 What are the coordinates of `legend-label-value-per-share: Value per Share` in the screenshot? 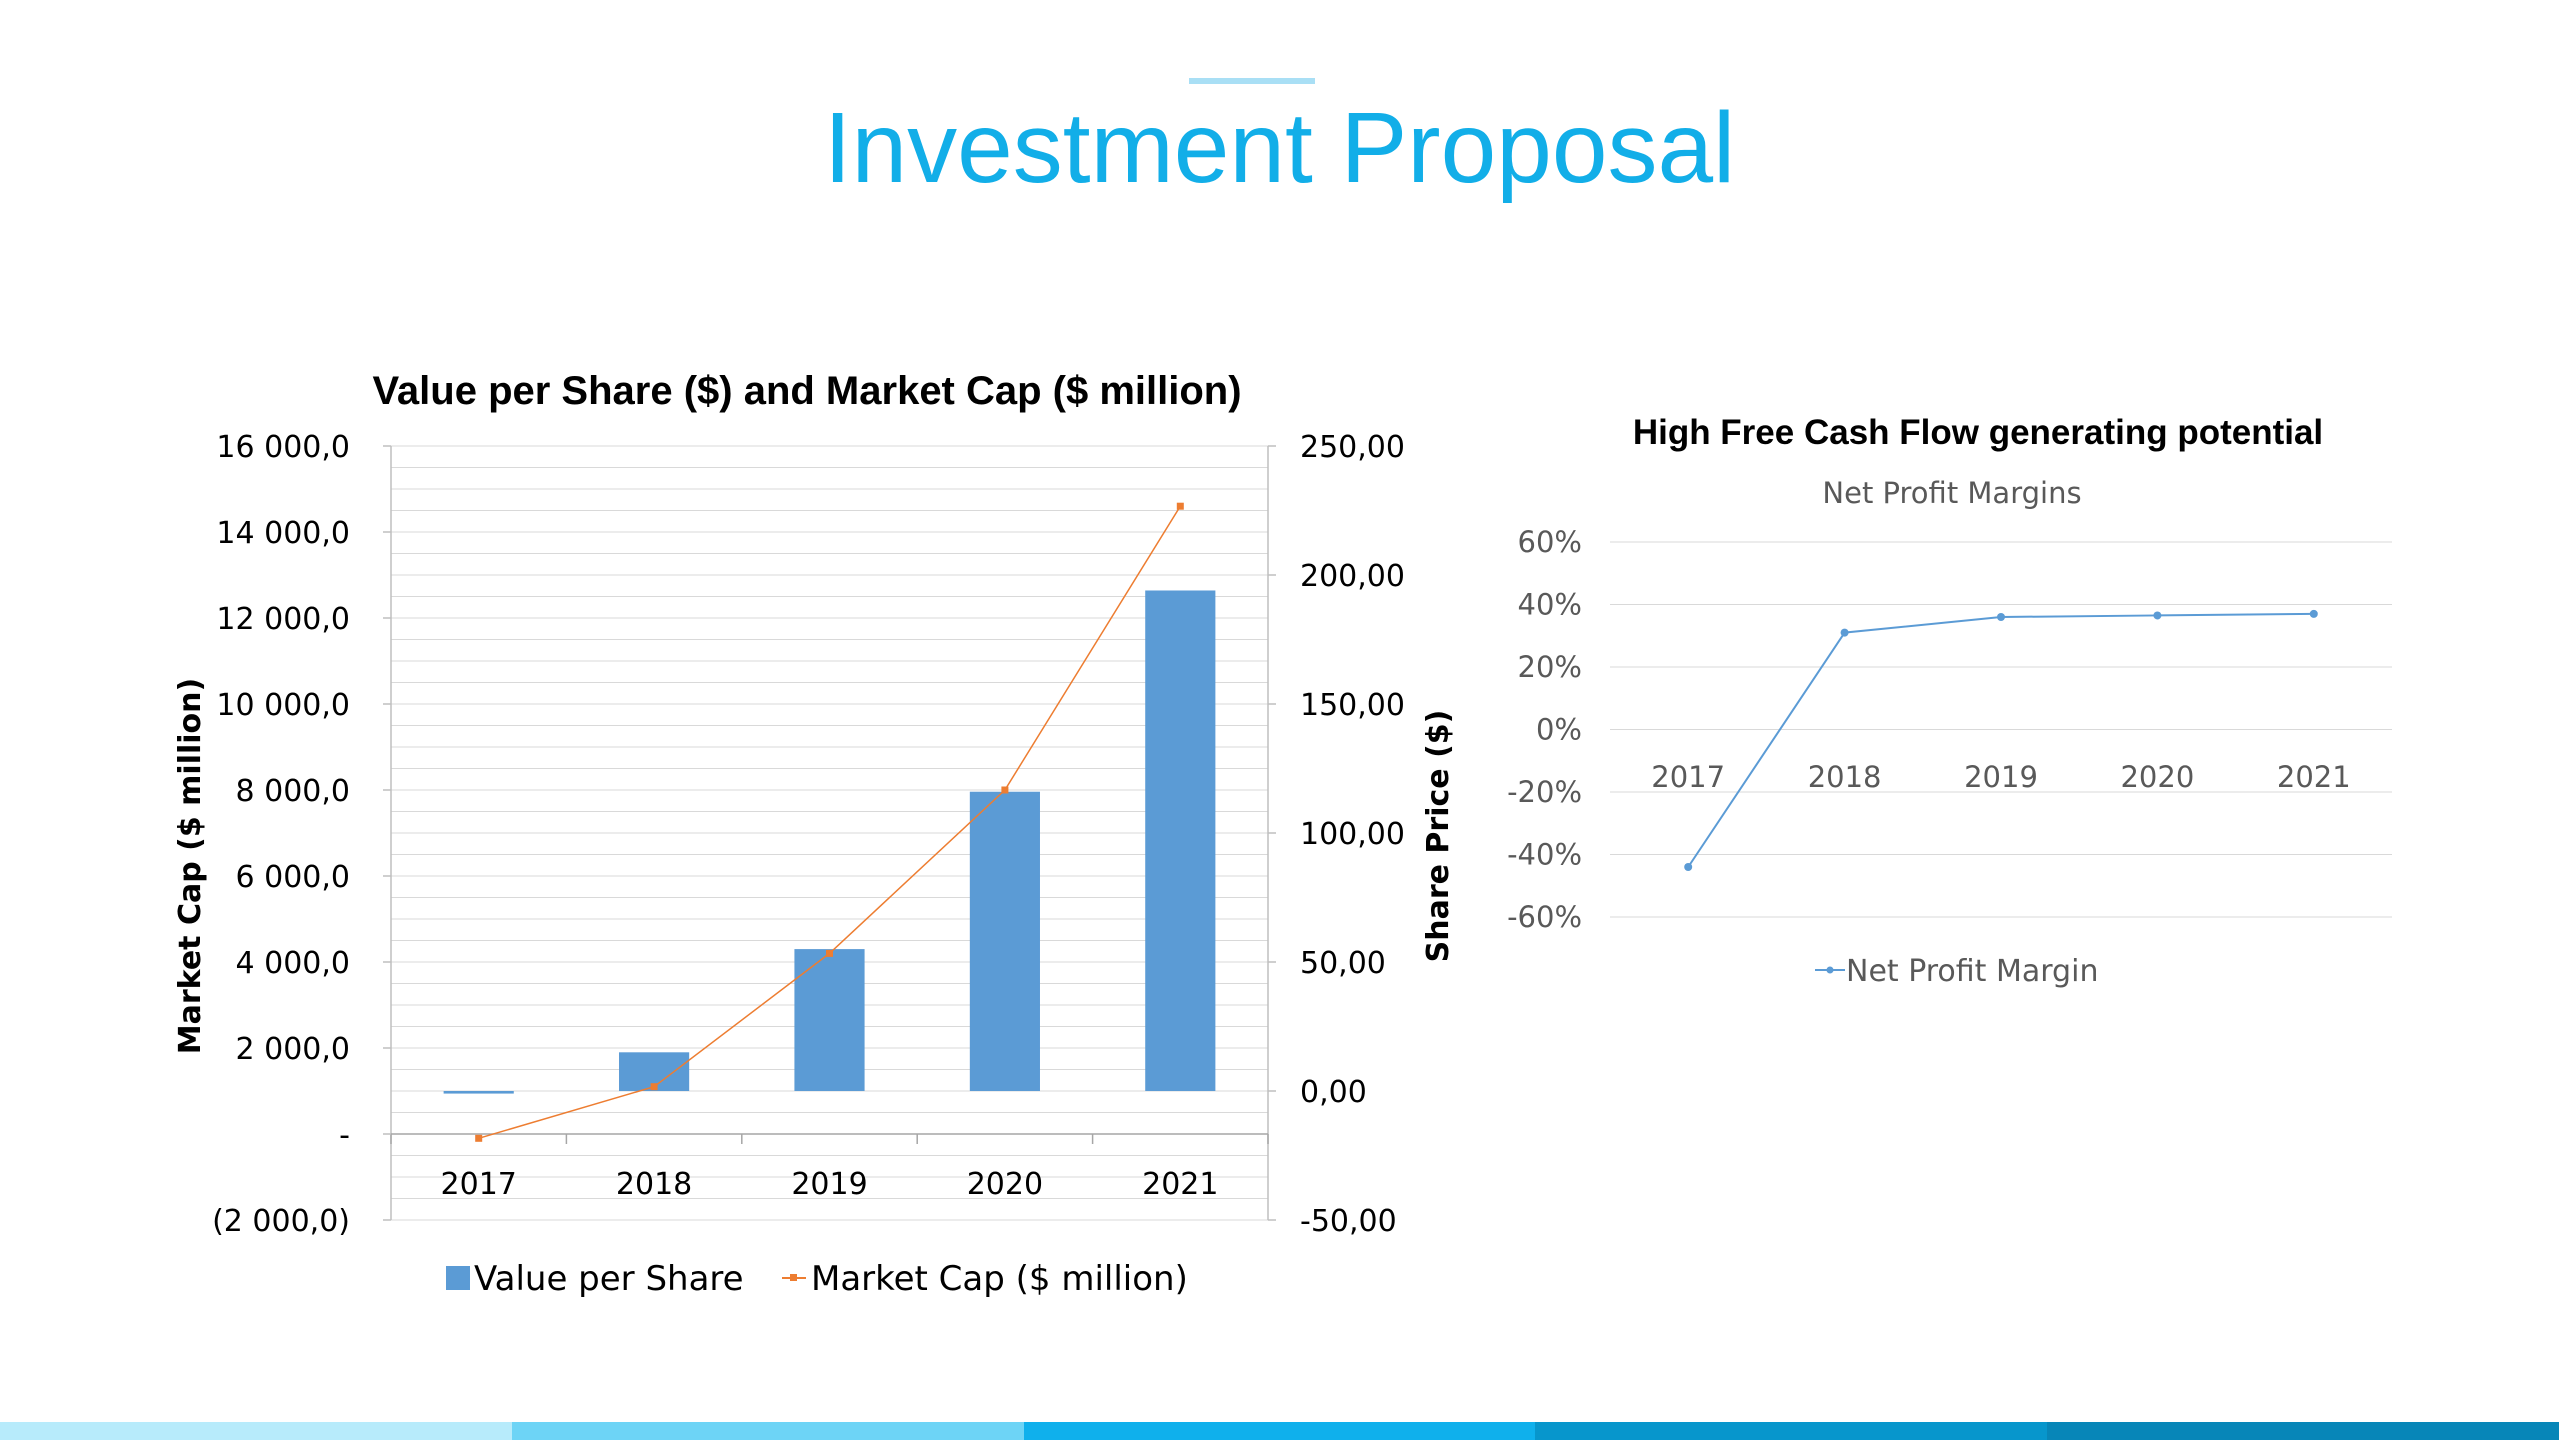 It's located at (609, 1279).